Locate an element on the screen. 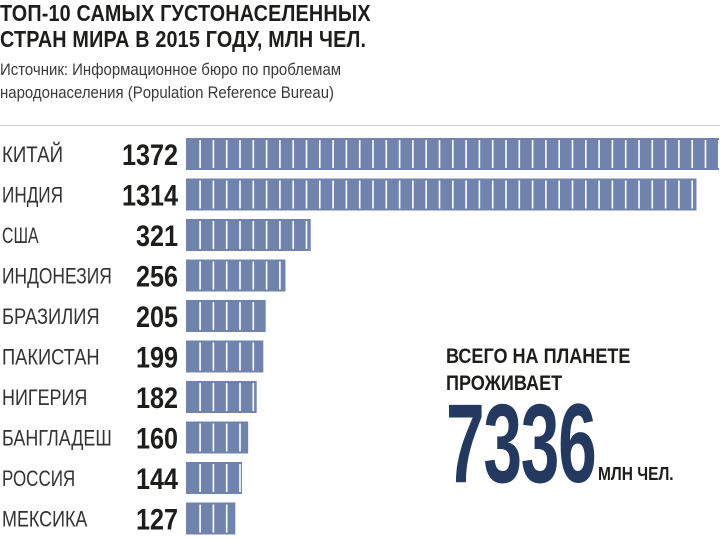 Image resolution: width=720 pixels, height=540 pixels. value-label: 321 is located at coordinates (157, 236).